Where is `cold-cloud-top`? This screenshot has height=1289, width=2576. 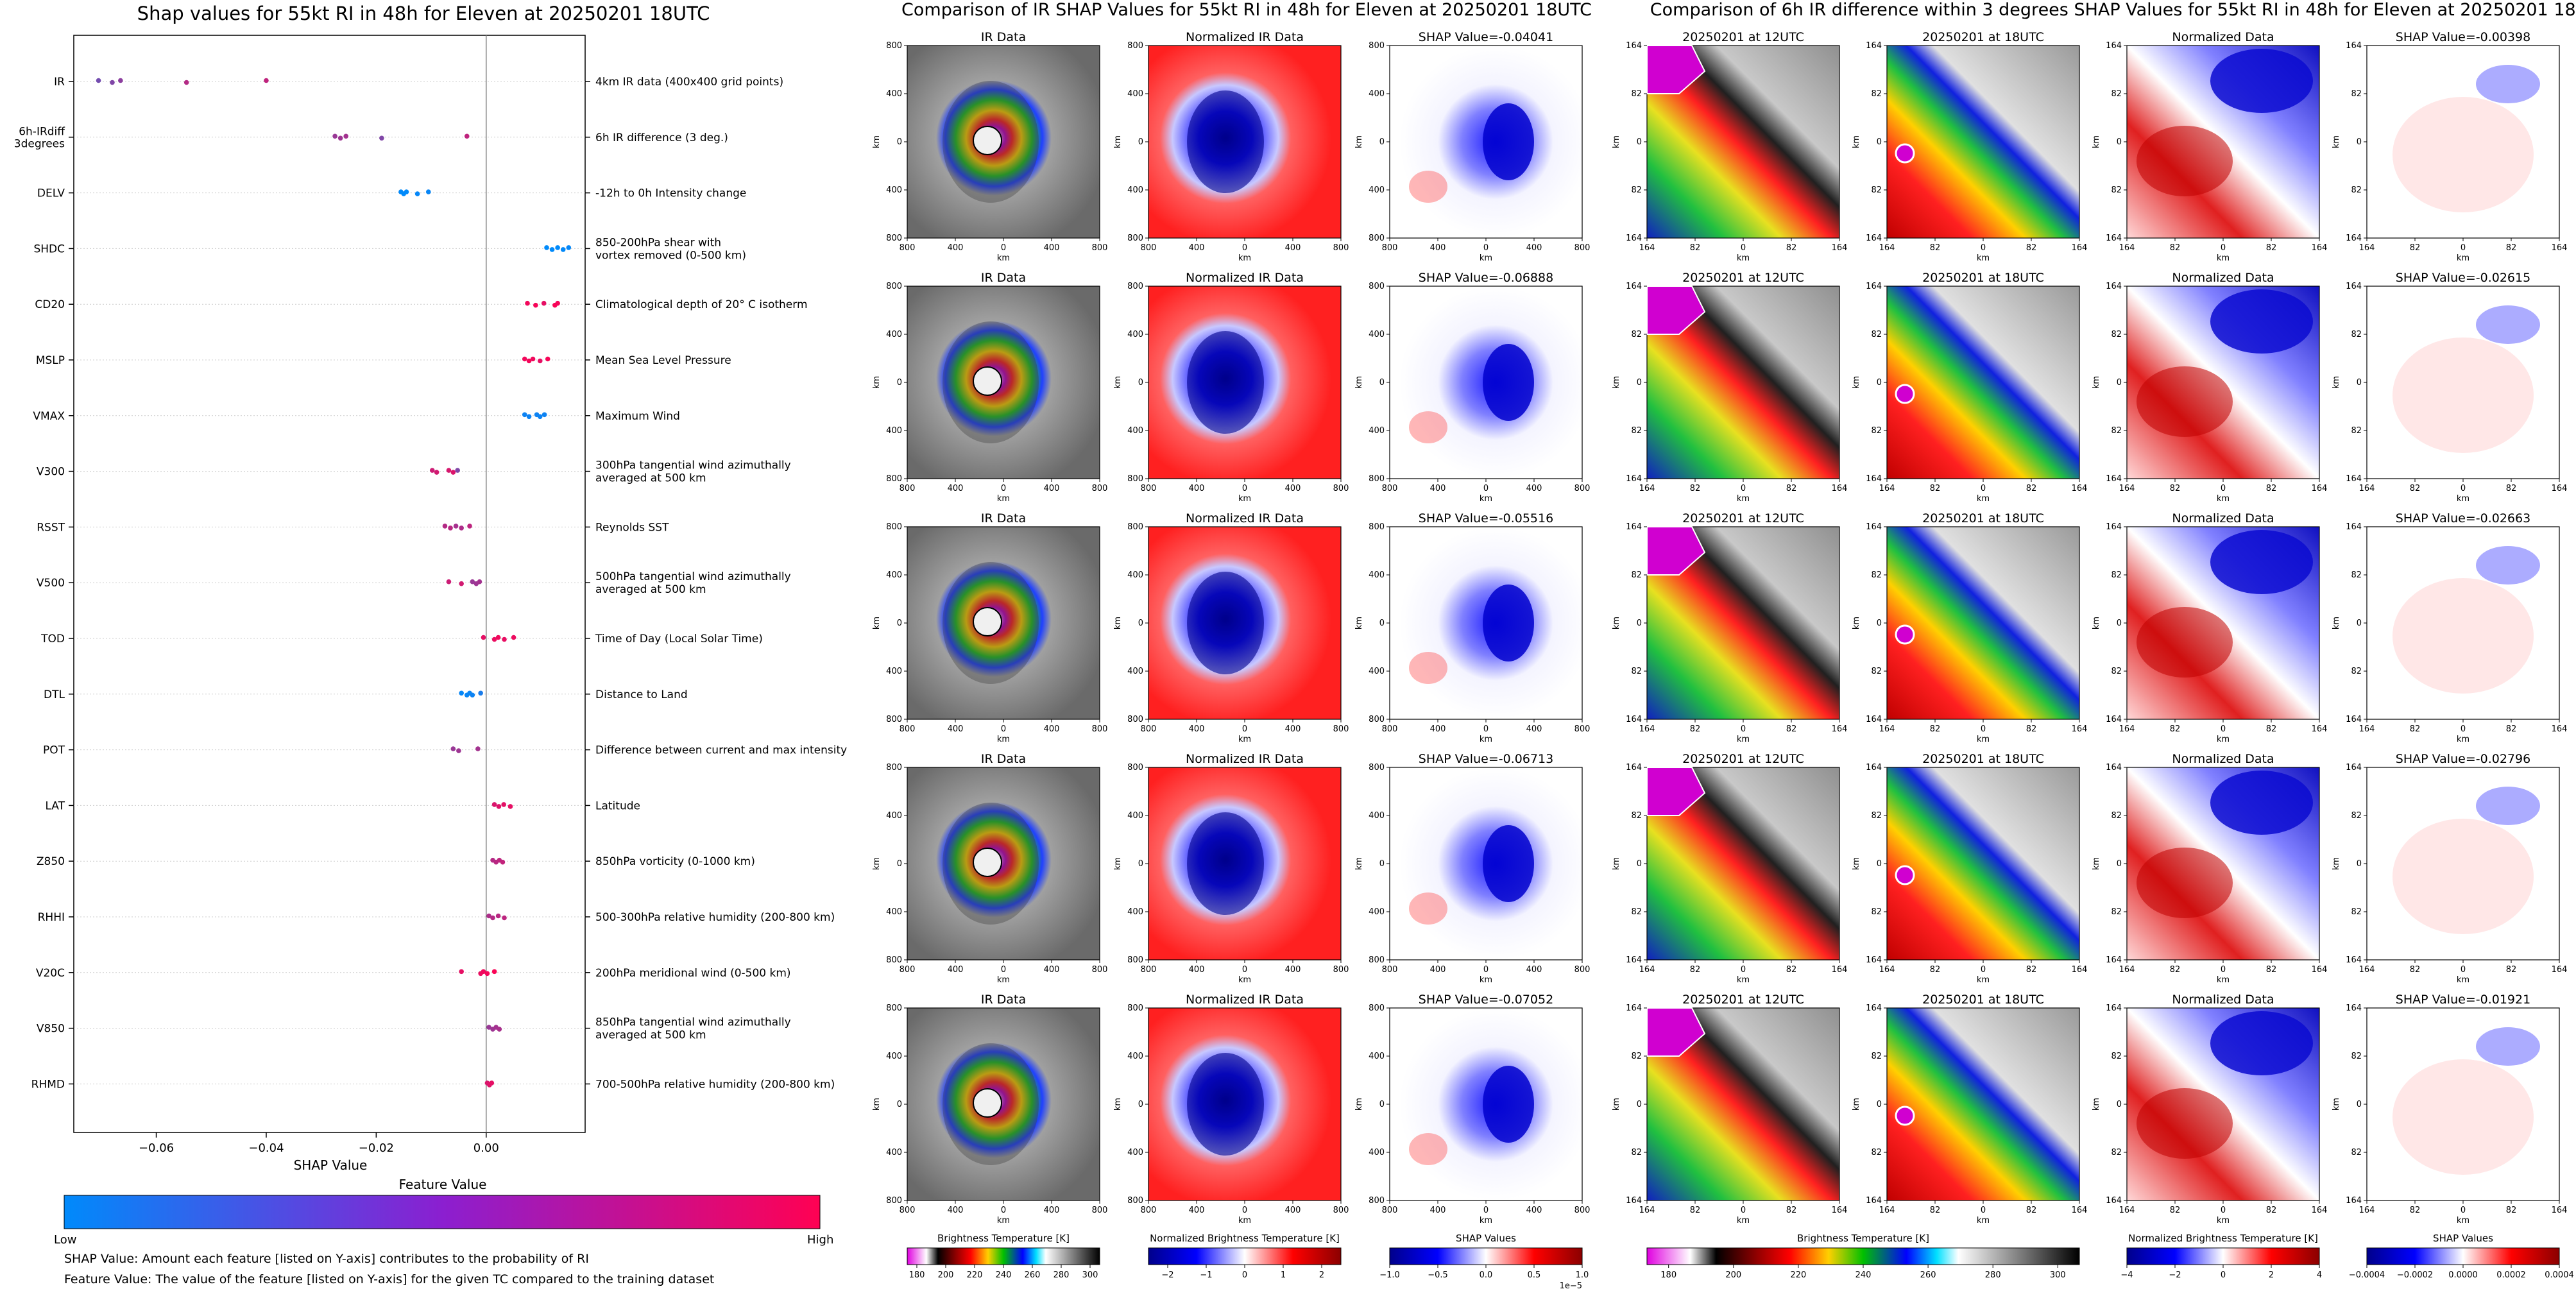
cold-cloud-top is located at coordinates (1676, 310).